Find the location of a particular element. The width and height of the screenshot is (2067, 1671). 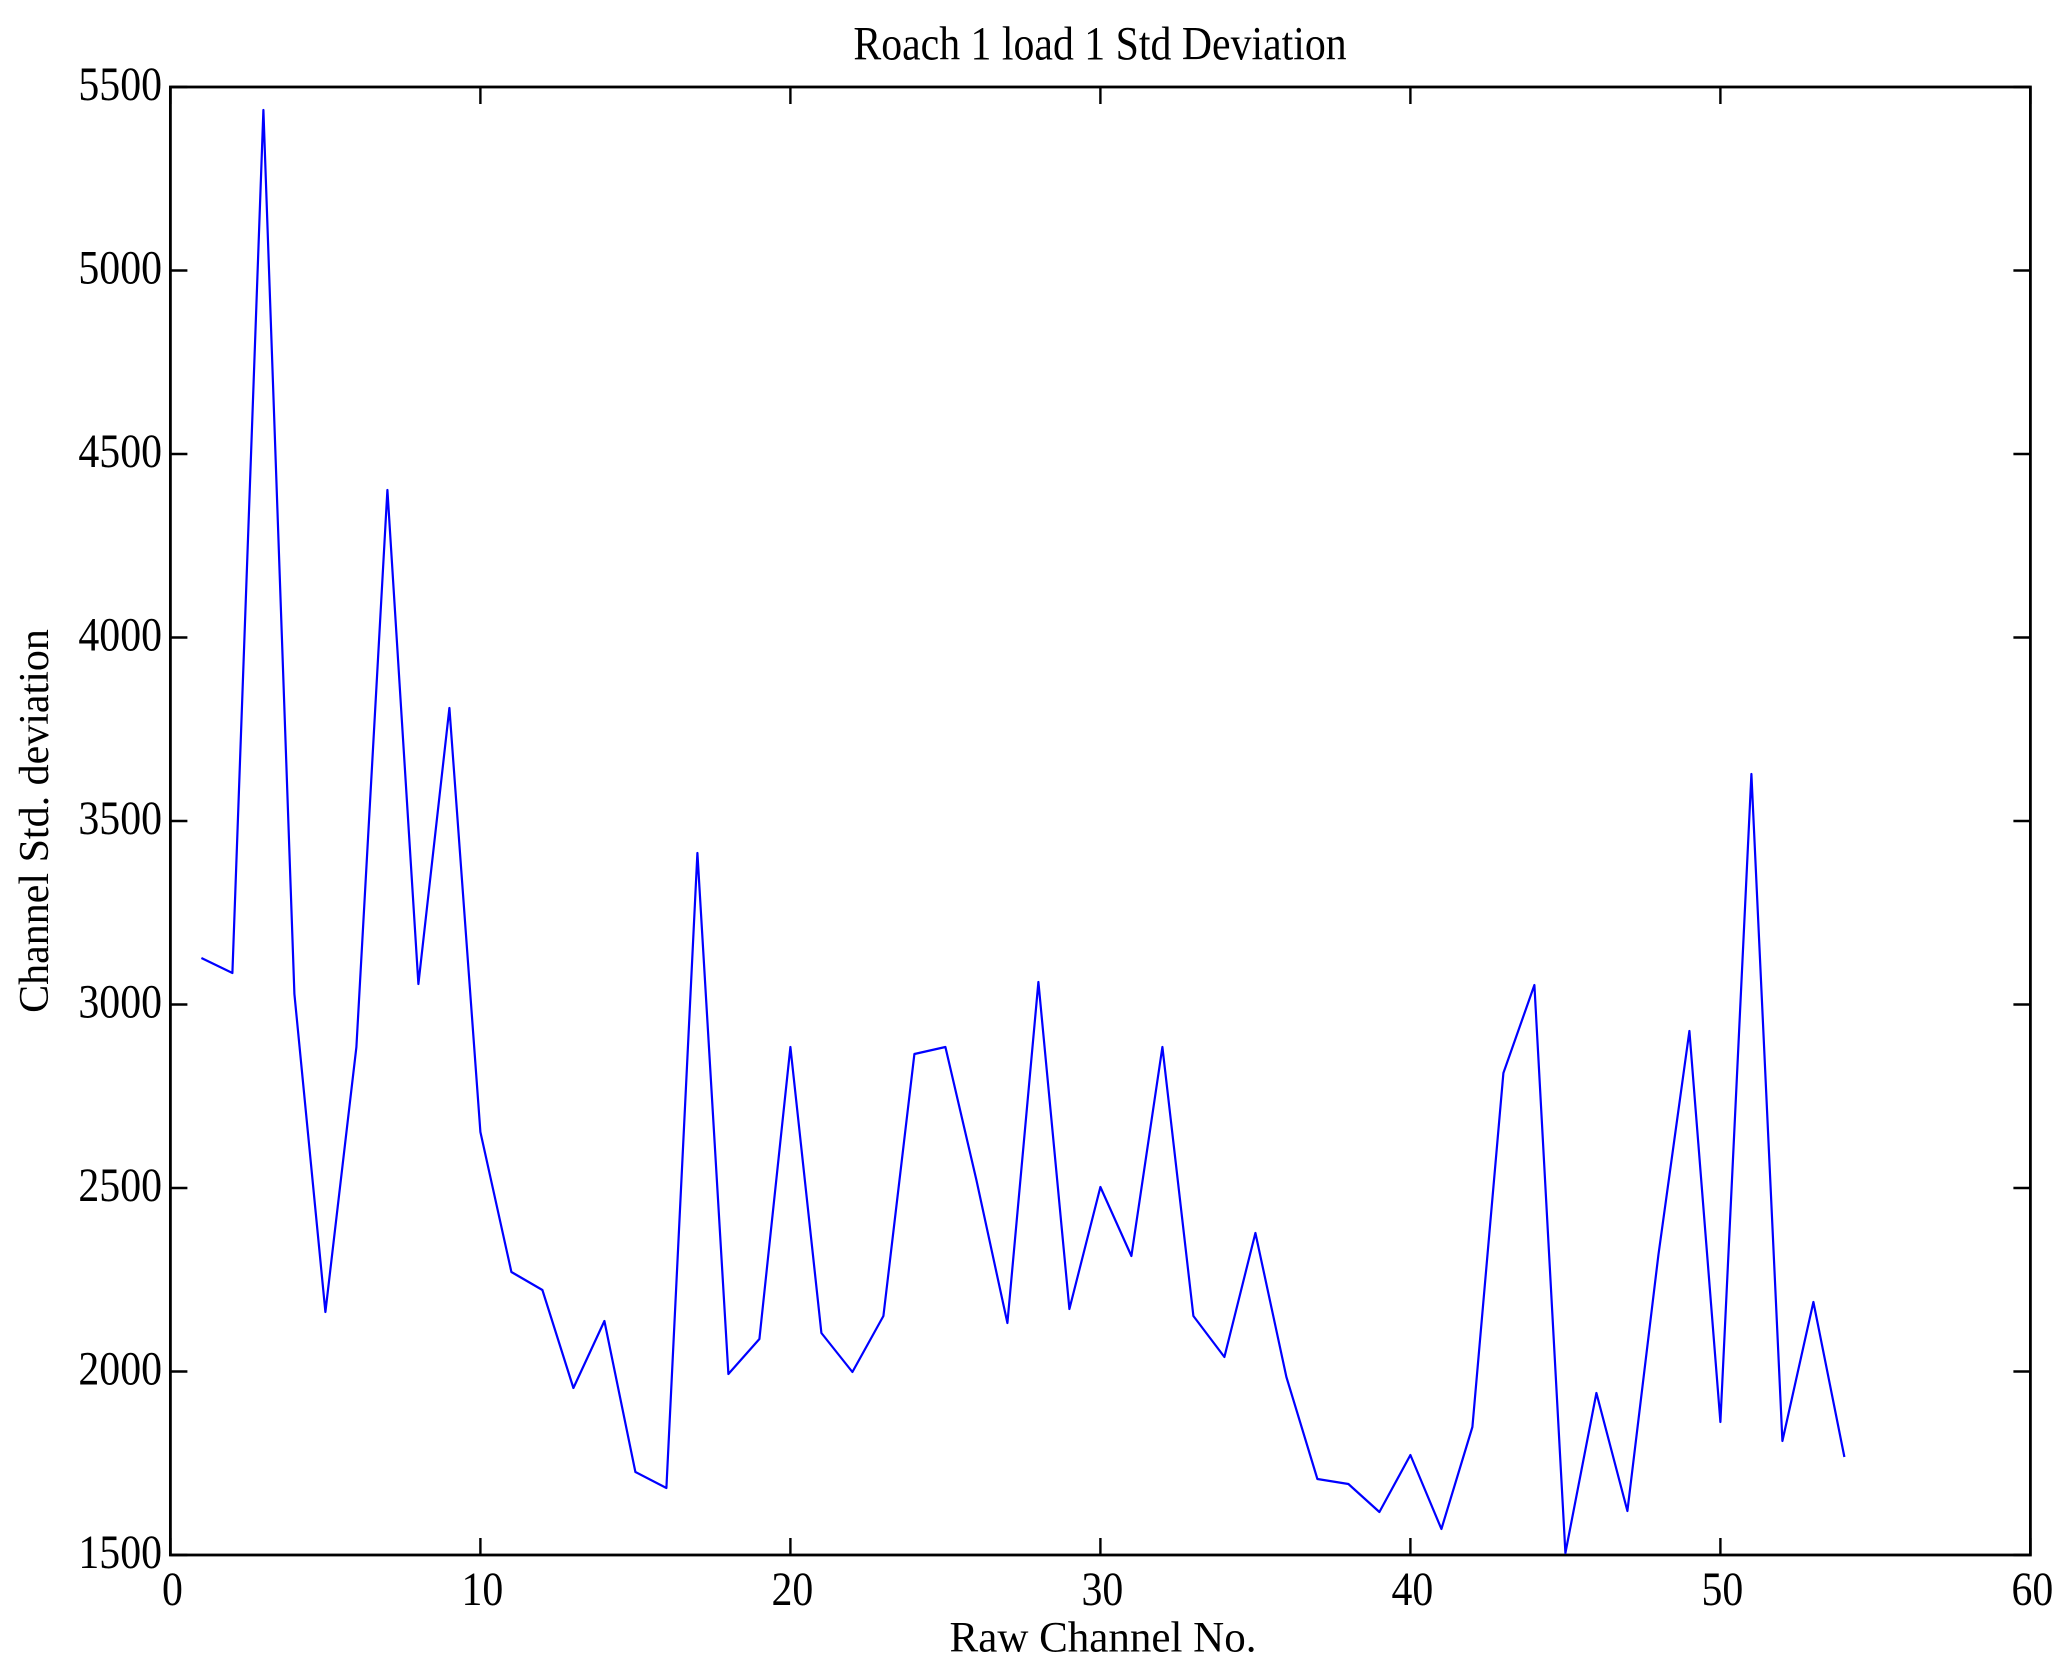

svg-text: 0 is located at coordinates (172, 1588).